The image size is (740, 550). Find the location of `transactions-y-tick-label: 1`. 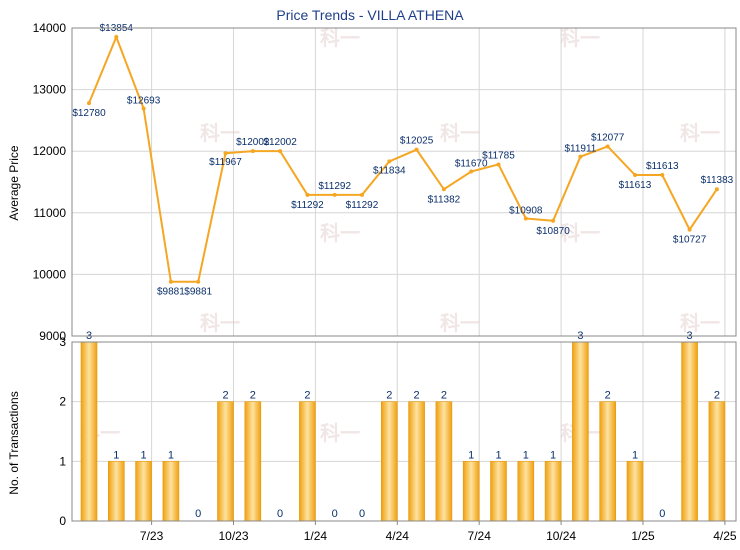

transactions-y-tick-label: 1 is located at coordinates (62, 461).